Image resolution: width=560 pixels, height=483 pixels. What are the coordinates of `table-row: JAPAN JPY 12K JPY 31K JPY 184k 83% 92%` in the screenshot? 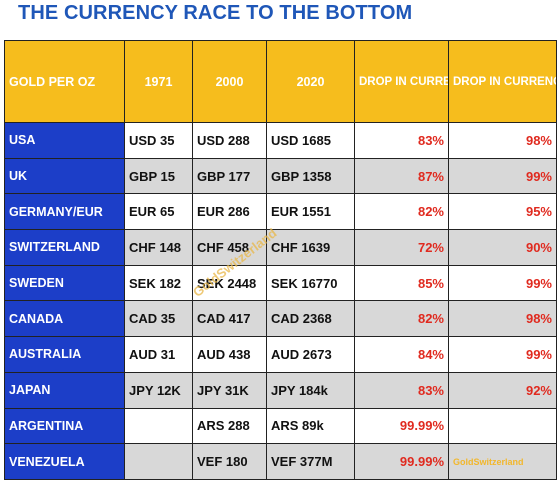 It's located at (280, 390).